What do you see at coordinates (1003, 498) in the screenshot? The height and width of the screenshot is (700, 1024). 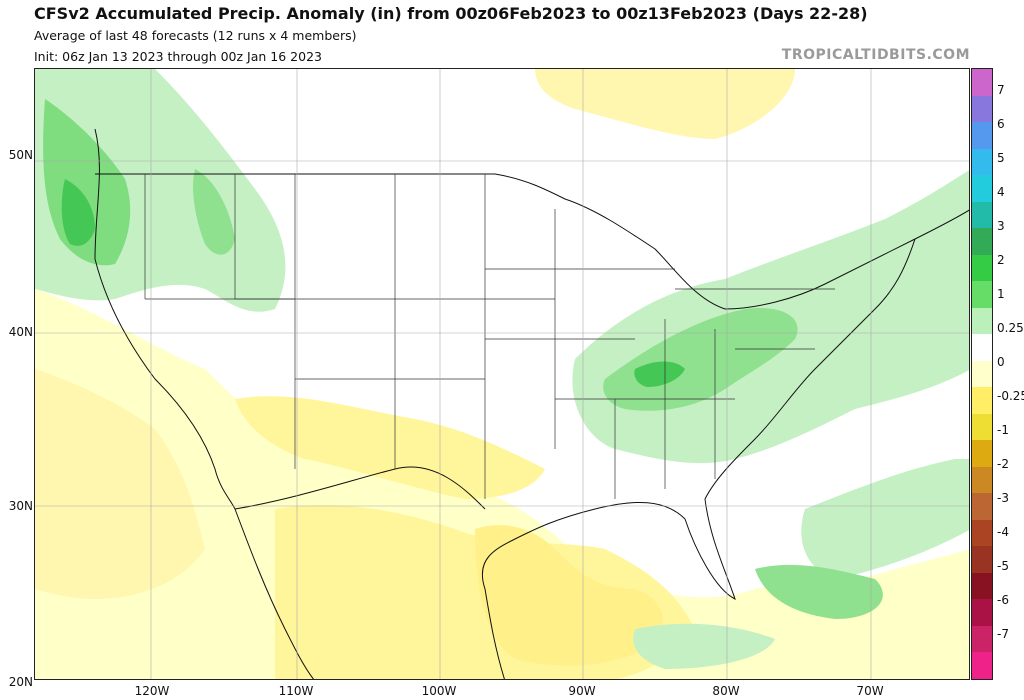 I see `colorbar-tick-label: -3` at bounding box center [1003, 498].